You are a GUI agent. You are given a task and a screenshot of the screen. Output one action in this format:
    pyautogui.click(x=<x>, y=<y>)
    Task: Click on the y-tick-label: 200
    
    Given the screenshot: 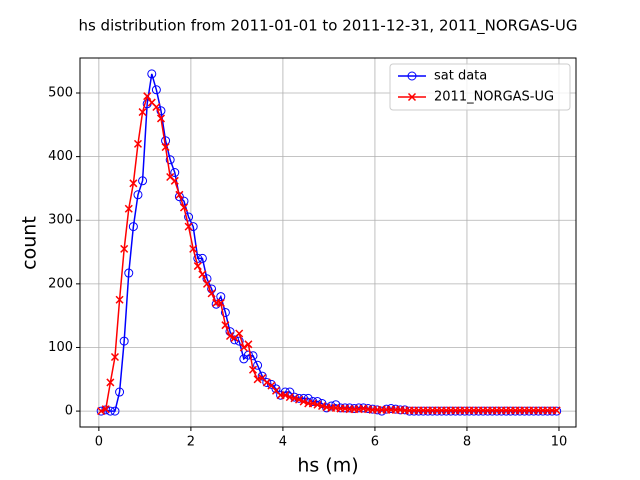 What is the action you would take?
    pyautogui.click(x=60, y=283)
    